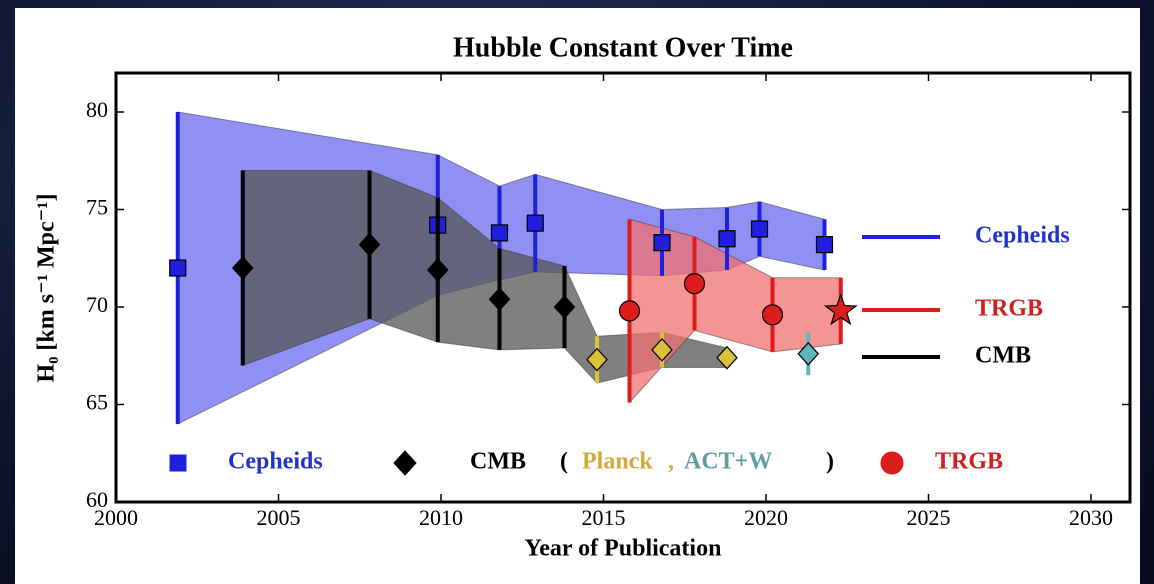 Image resolution: width=1154 pixels, height=584 pixels. Describe the element at coordinates (1091, 517) in the screenshot. I see `x-tick-label: 2030` at that location.